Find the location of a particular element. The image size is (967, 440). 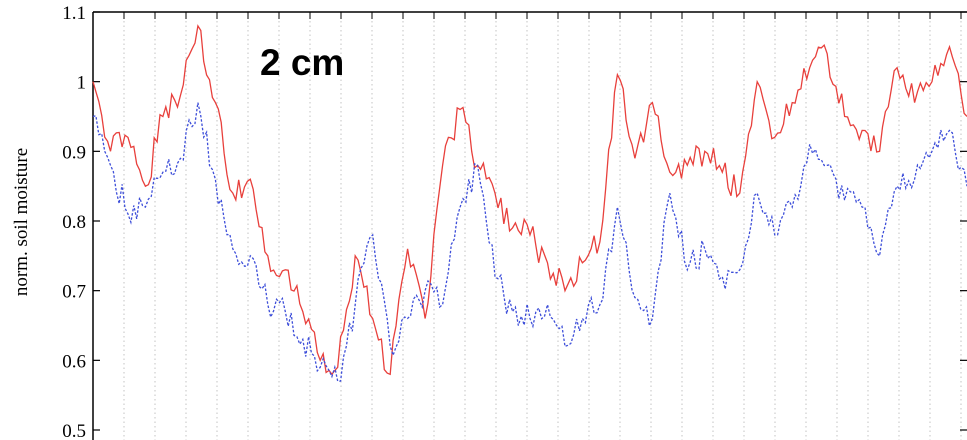

y-tick-label-0: 0.5 is located at coordinates (74, 430).